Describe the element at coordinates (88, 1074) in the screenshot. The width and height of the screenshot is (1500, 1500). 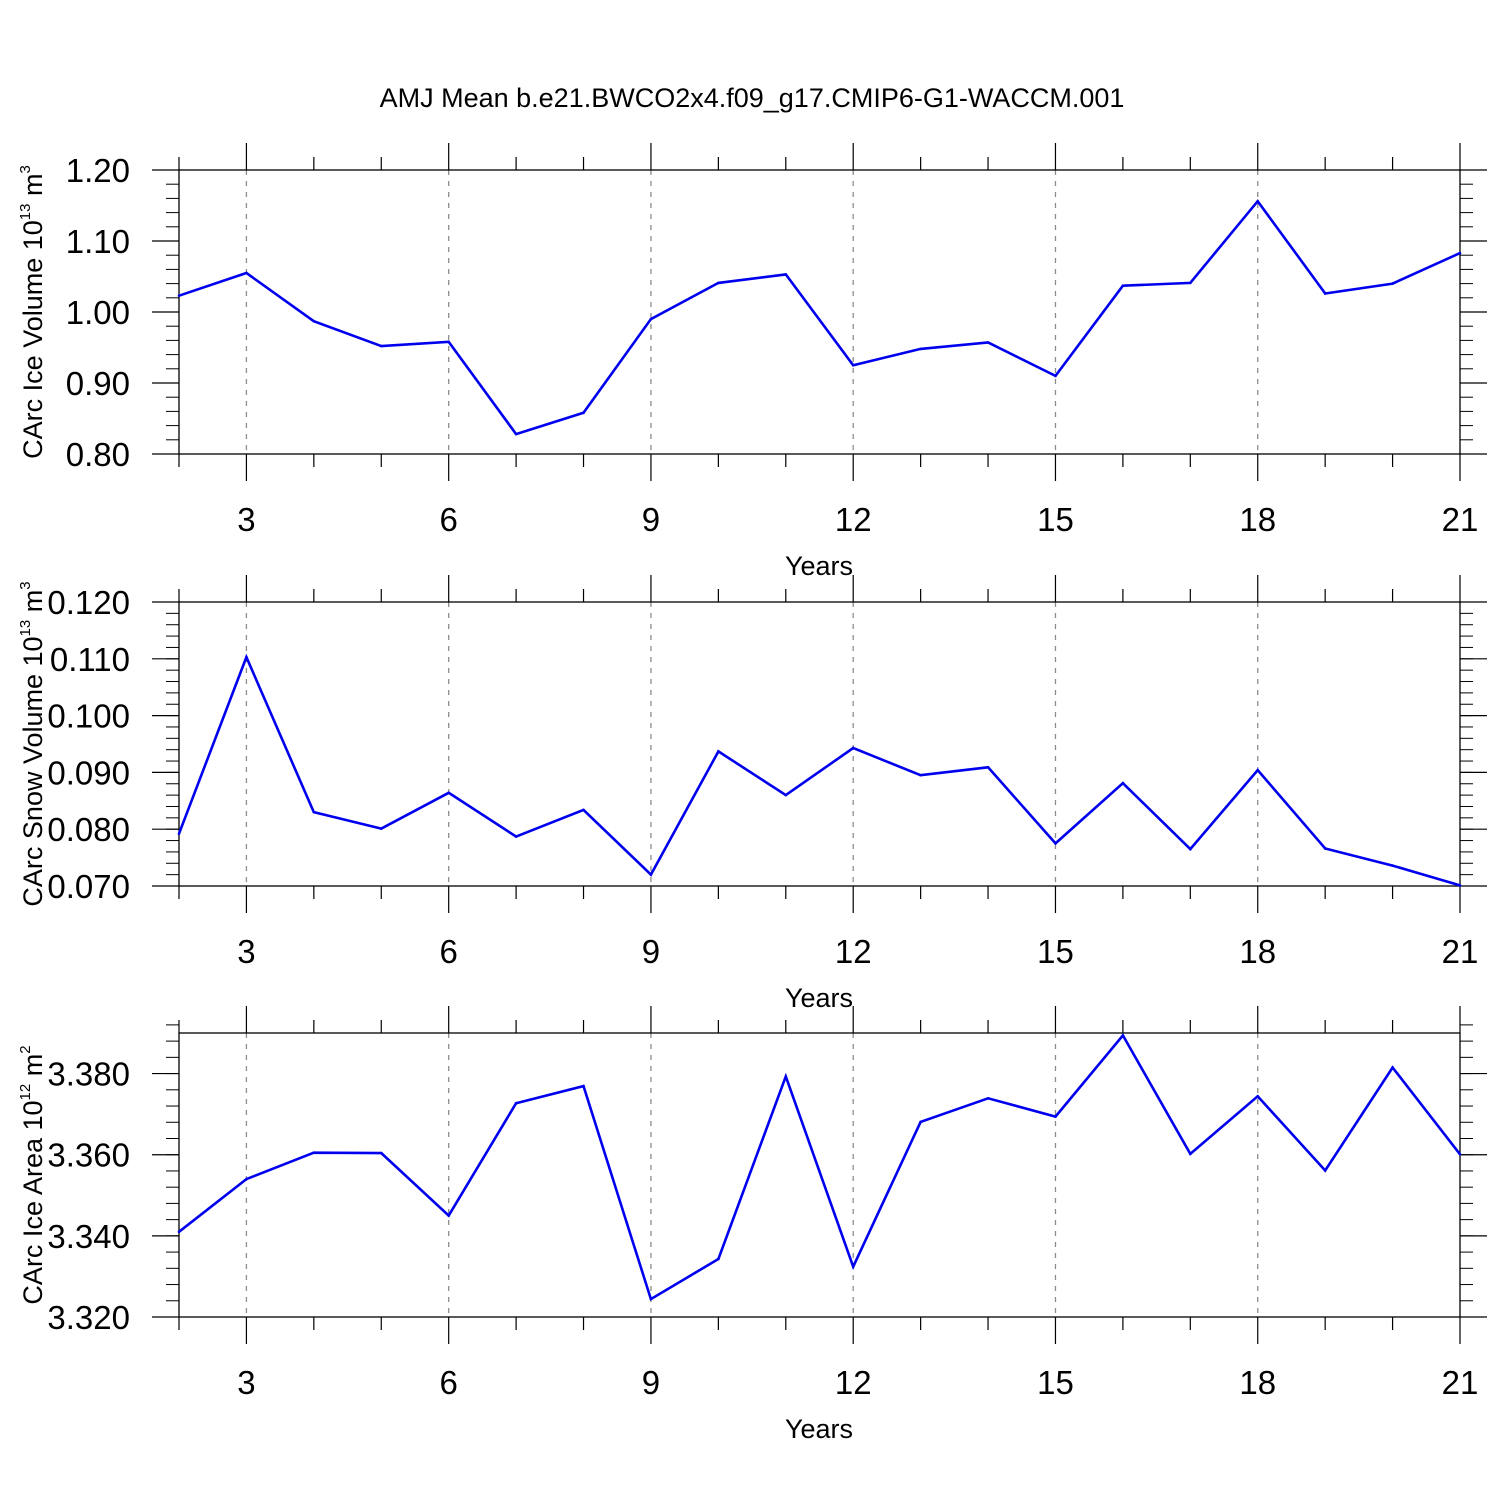
I see `y-tick-label: 3.380` at that location.